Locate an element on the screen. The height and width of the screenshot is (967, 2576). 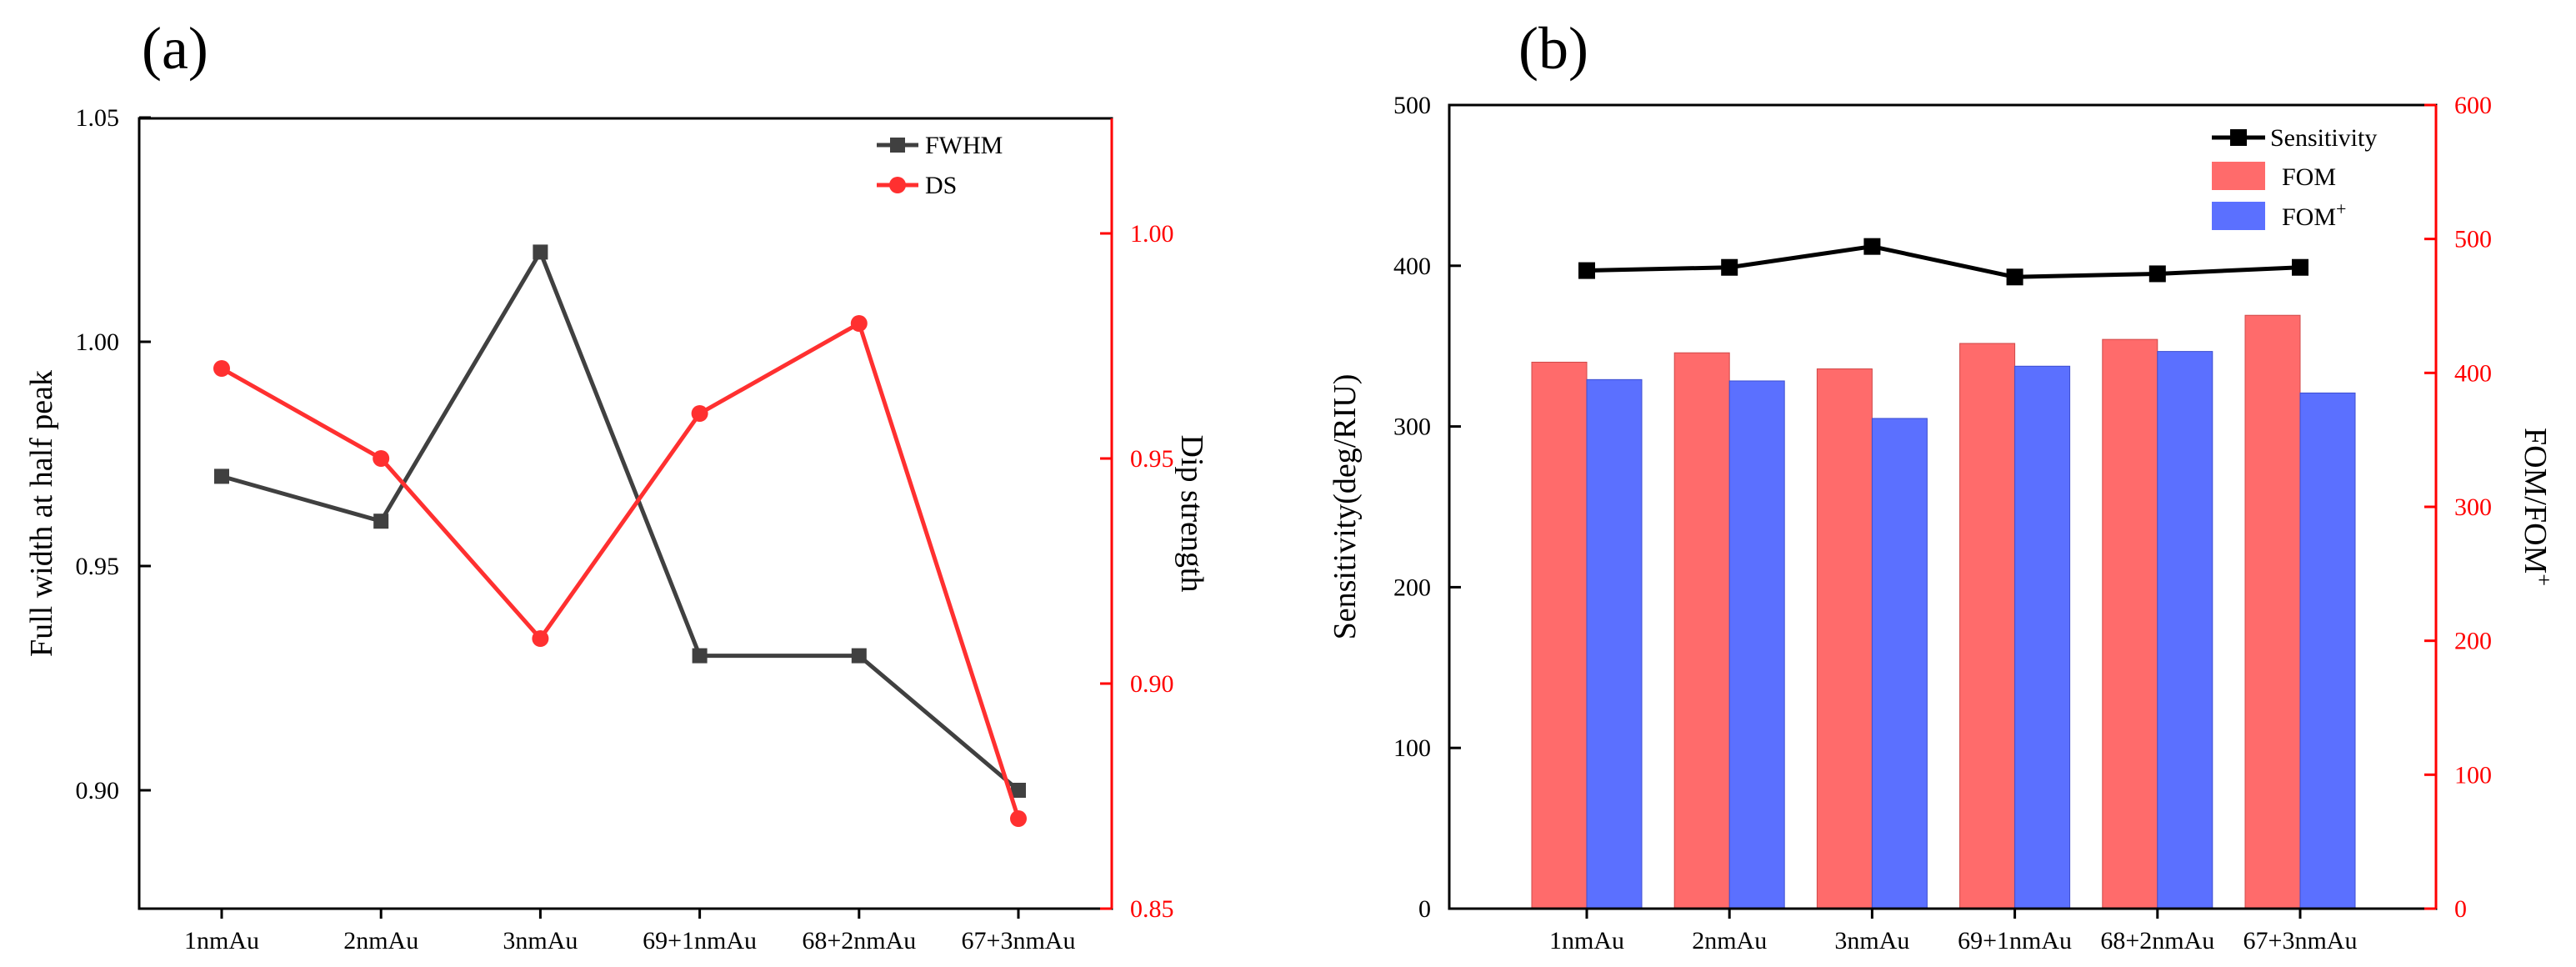
panel-a-ylabel: Full width at half peak is located at coordinates (42, 513).